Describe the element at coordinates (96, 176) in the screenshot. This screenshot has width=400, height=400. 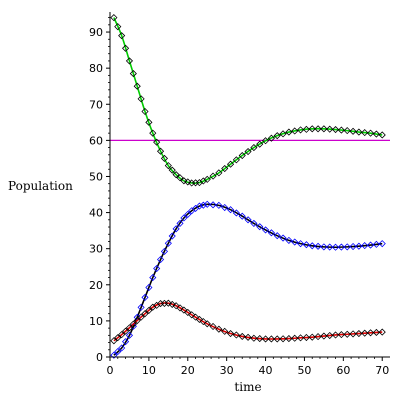
I see `y-tick-label: 50` at that location.